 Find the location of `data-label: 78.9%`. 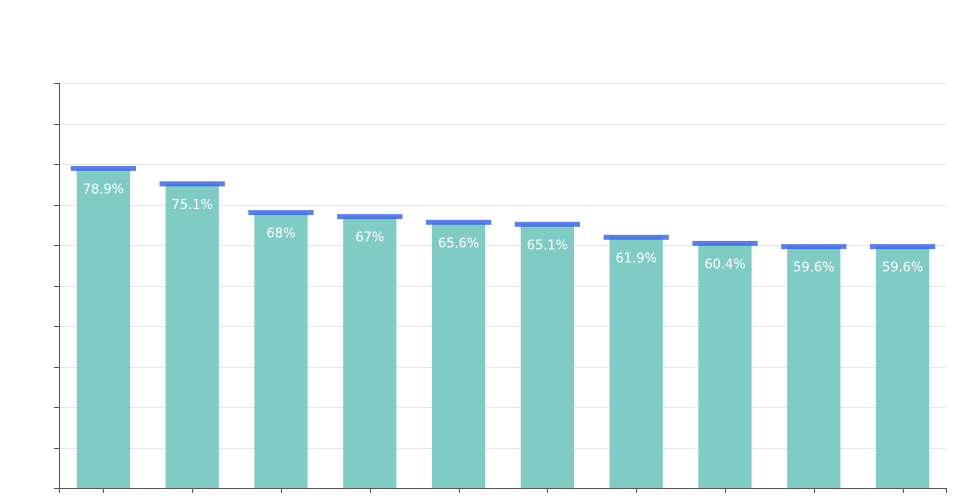

data-label: 78.9% is located at coordinates (103, 189).